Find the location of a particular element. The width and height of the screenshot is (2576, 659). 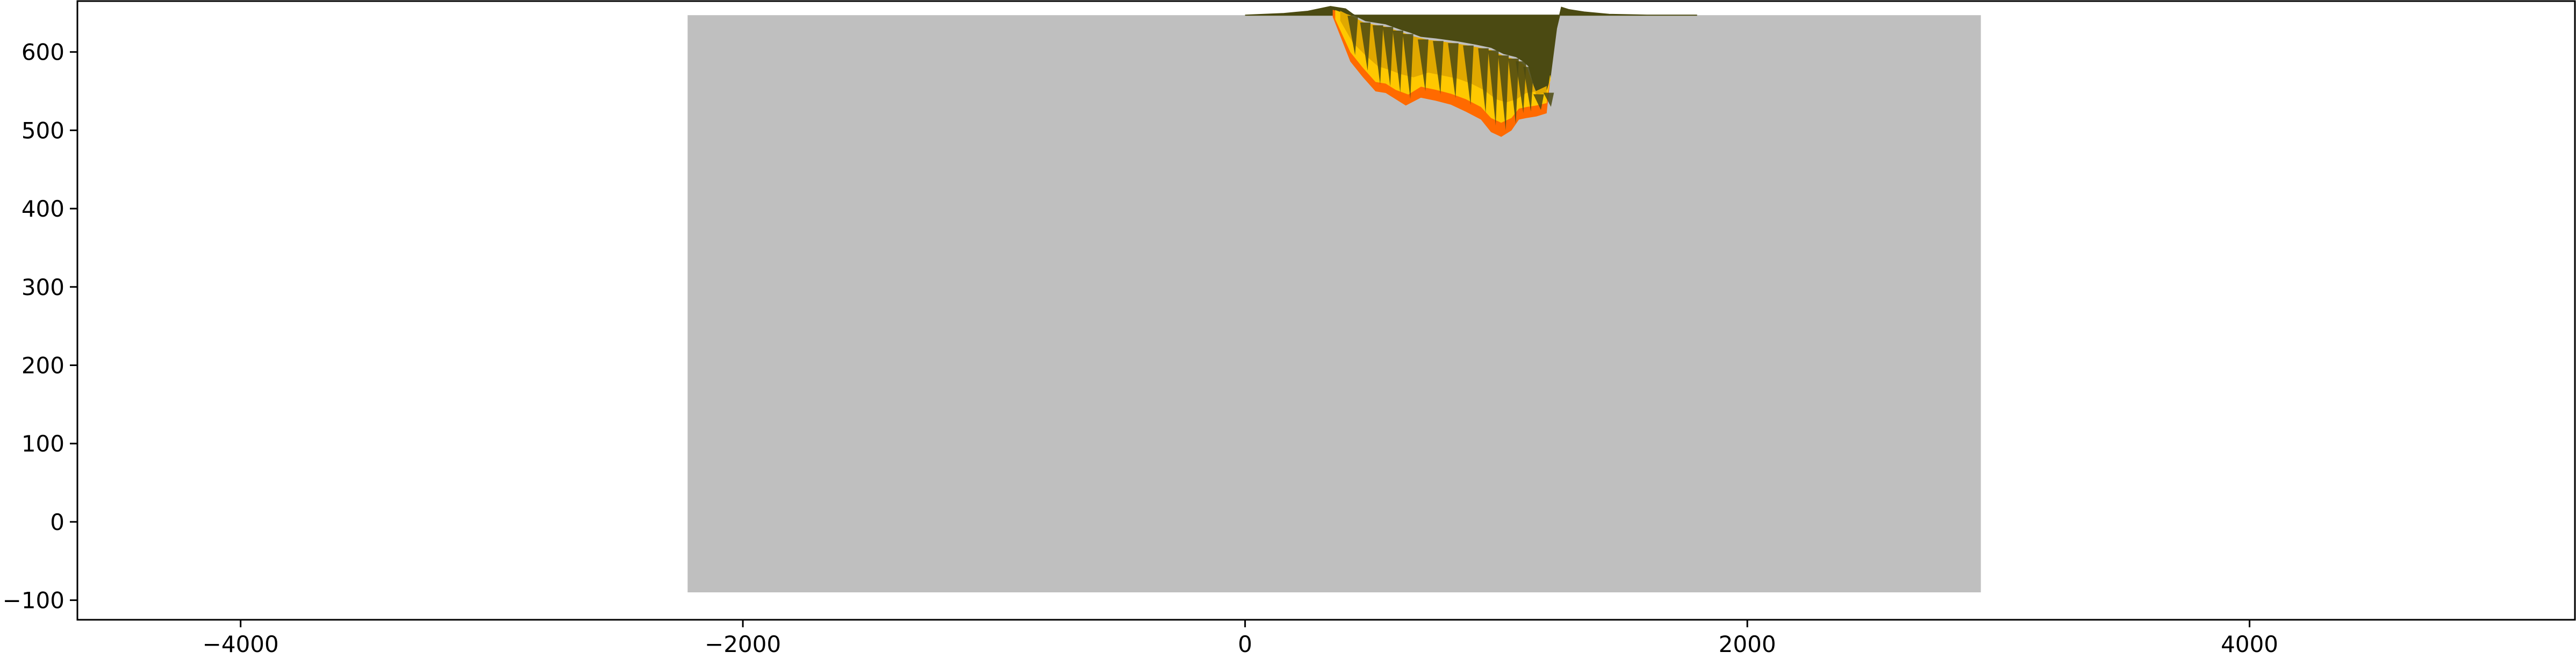

x-tick-label: 0 is located at coordinates (1245, 644).